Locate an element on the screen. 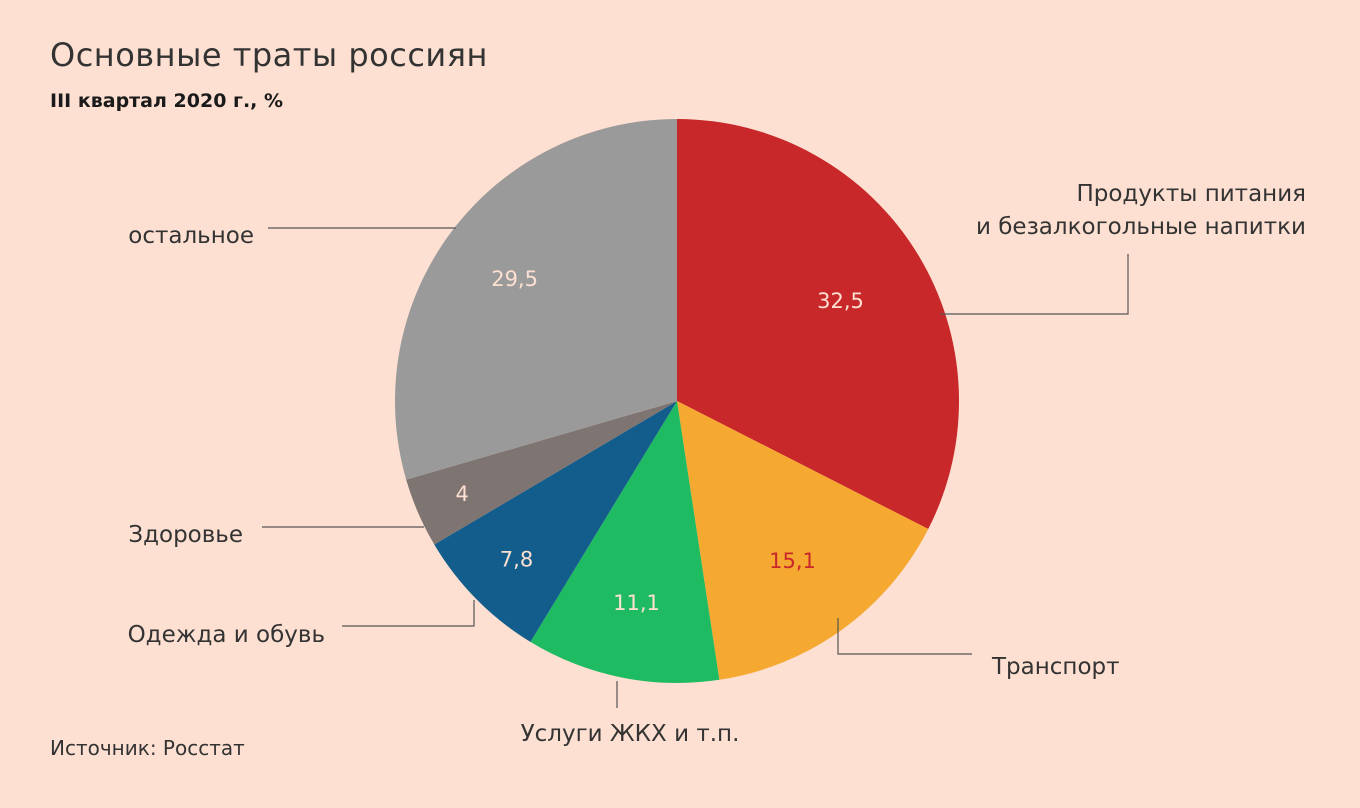  value-label-1: 15,1 is located at coordinates (792, 561).